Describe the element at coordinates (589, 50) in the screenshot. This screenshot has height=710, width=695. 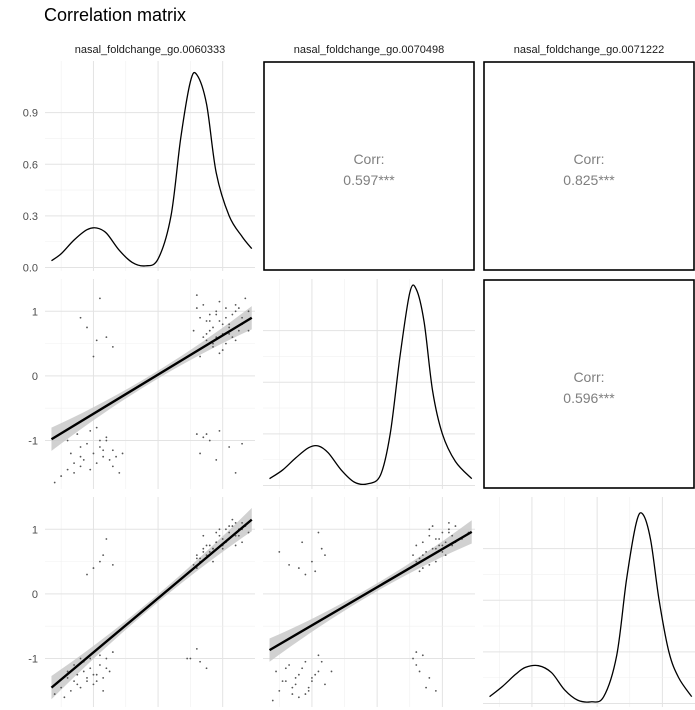
I see `strip-label: nasal_foldchange_go.0071222` at that location.